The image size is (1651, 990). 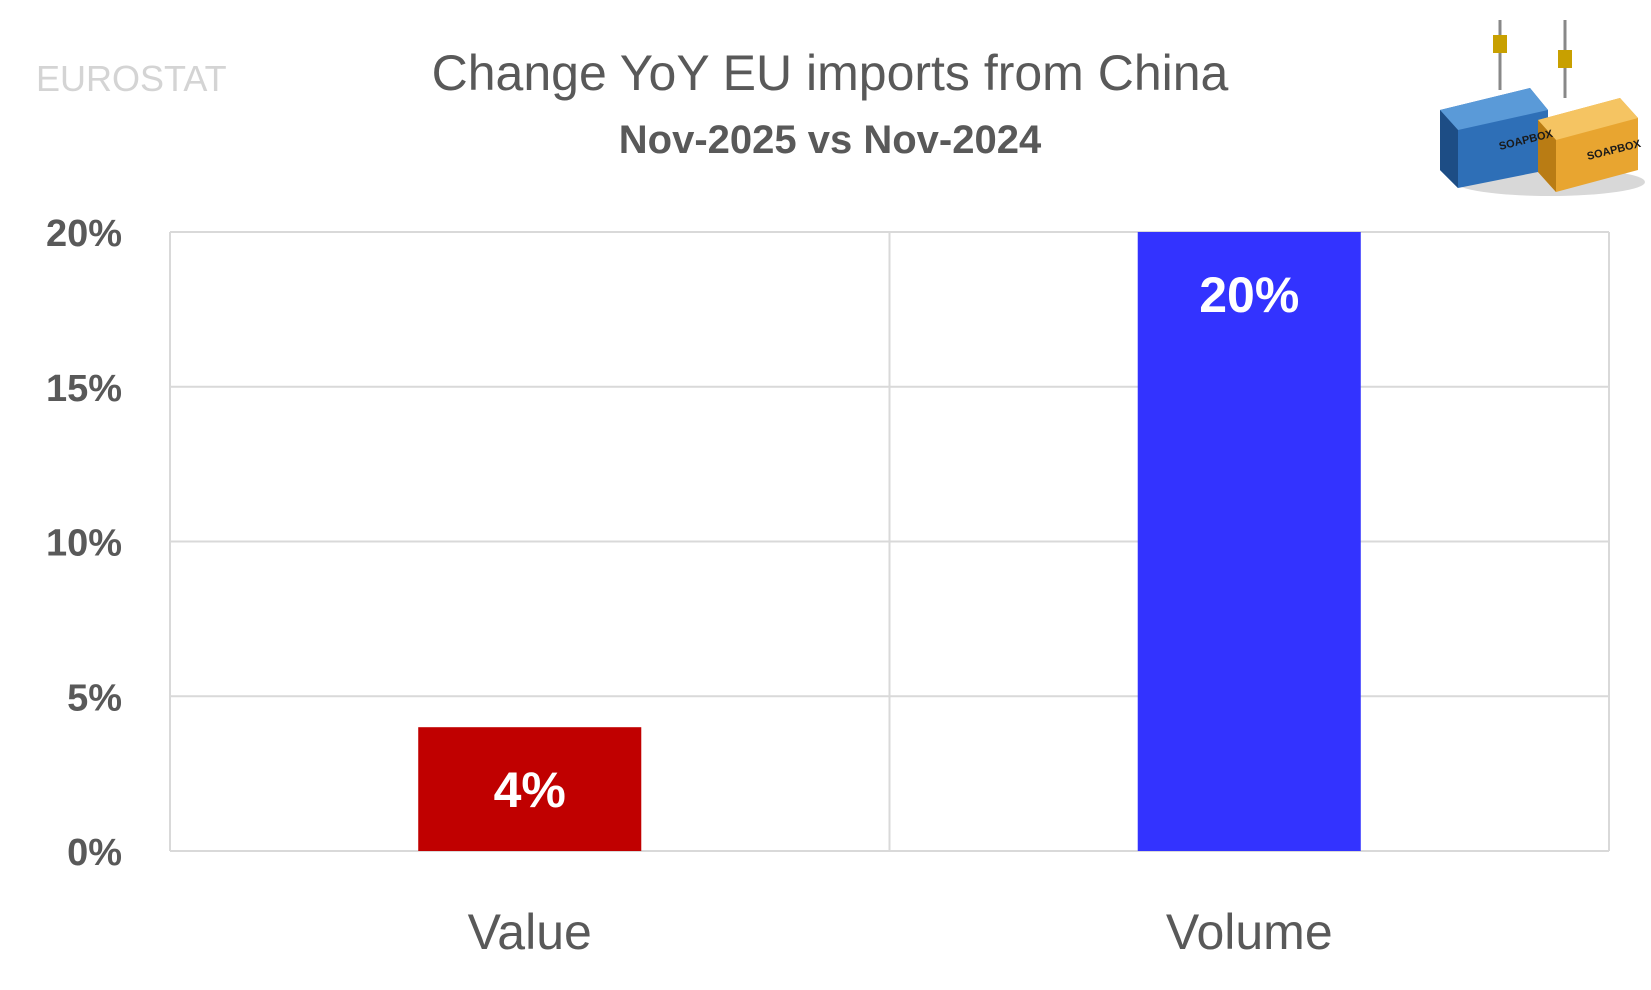 I want to click on data-label-value: 4%, so click(x=530, y=790).